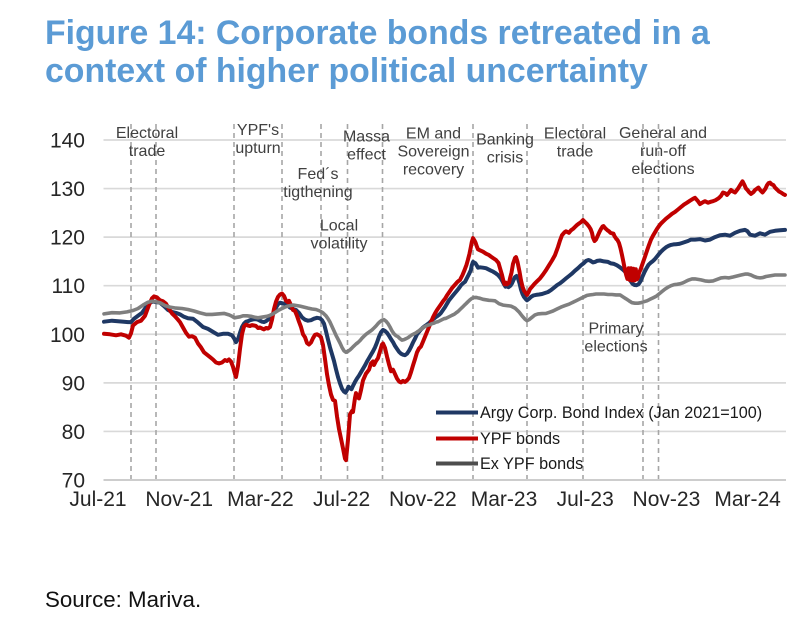 This screenshot has width=800, height=638. Describe the element at coordinates (317, 192) in the screenshot. I see `svg-text: tigthening` at that location.